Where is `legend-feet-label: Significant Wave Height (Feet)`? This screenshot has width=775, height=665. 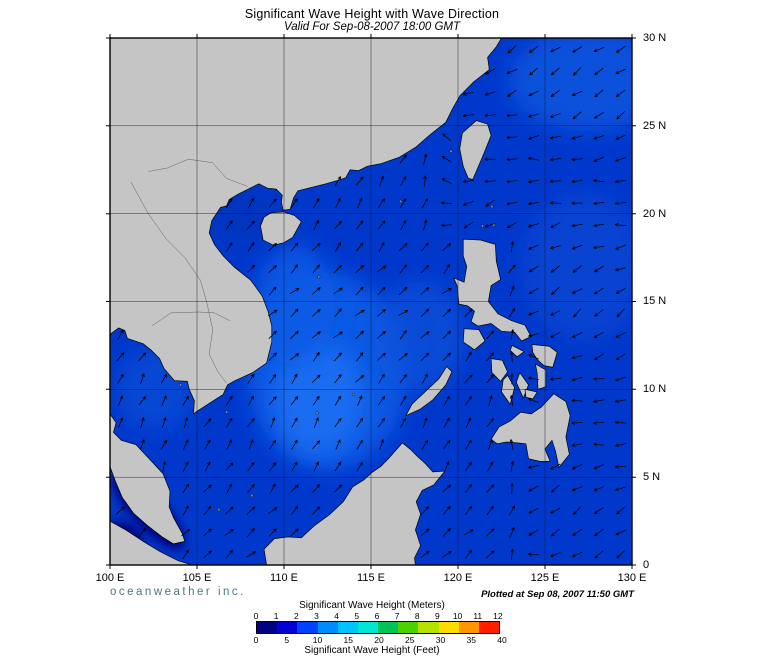
legend-feet-label: Significant Wave Height (Feet) is located at coordinates (372, 650).